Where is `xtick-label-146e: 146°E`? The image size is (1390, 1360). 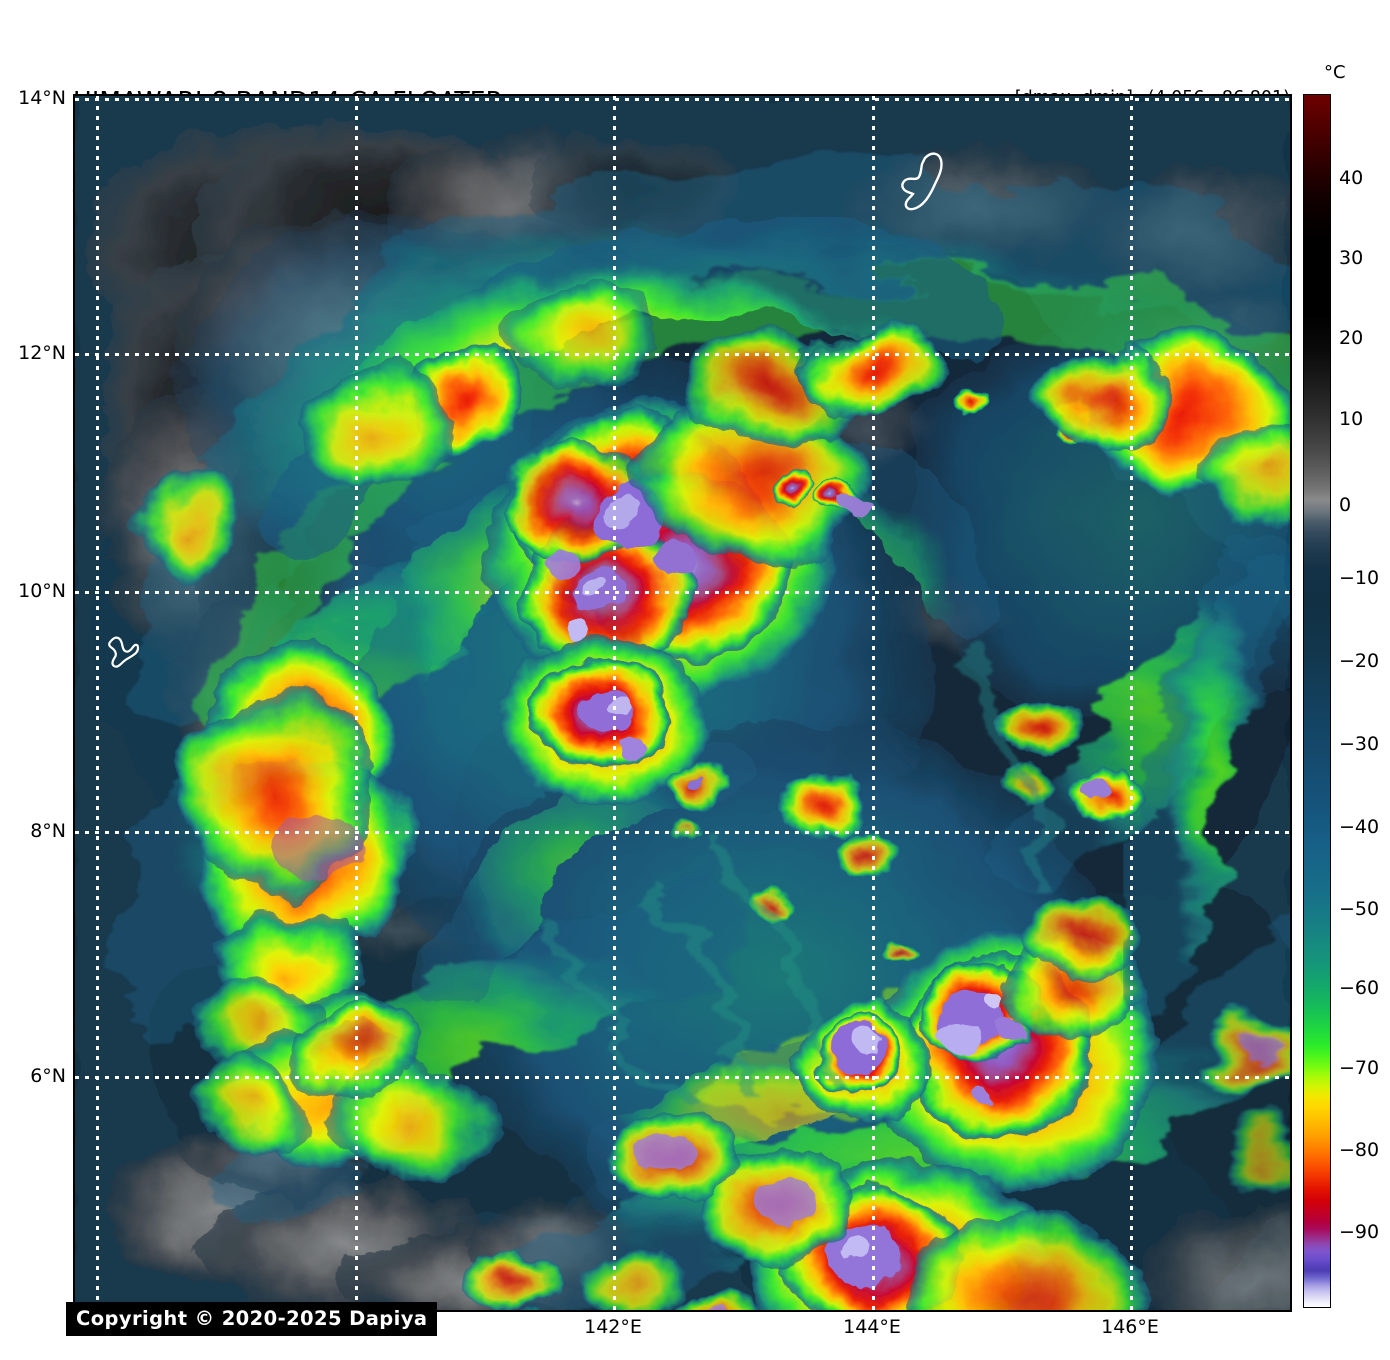 xtick-label-146e: 146°E is located at coordinates (1130, 1327).